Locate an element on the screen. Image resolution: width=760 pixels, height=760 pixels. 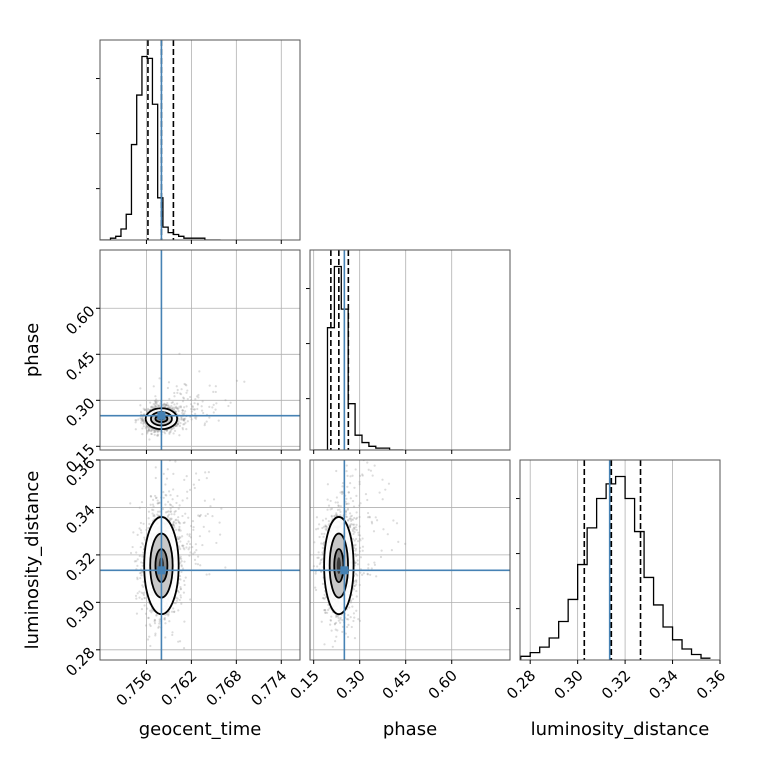
x-tick-label-luminosity_distance: 0.34 is located at coordinates (663, 684).